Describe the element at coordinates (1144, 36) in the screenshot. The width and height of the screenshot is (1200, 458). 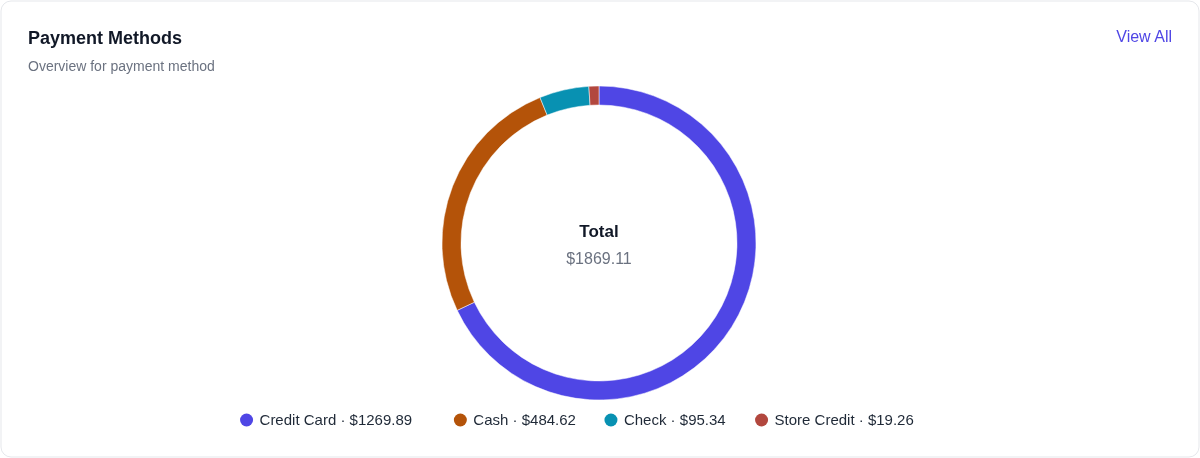
I see `text: View All` at that location.